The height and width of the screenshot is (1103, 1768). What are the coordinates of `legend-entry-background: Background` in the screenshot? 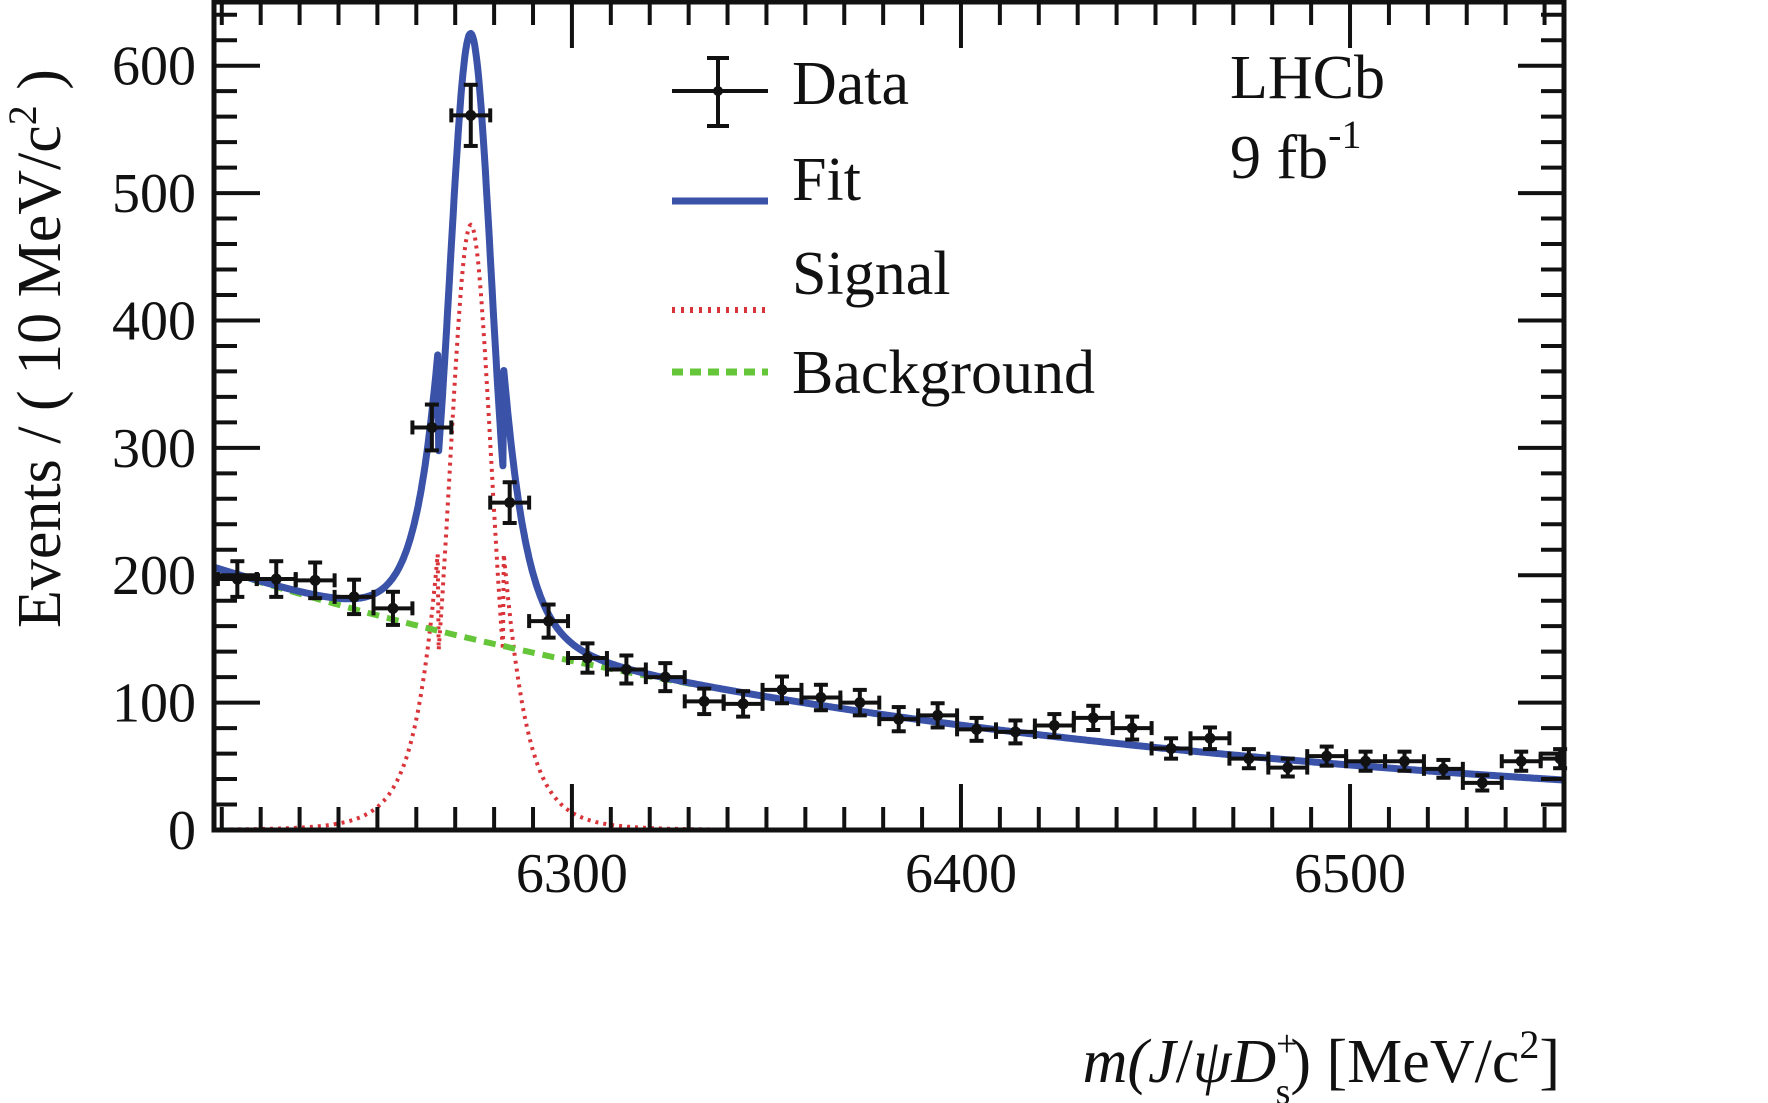 It's located at (883, 373).